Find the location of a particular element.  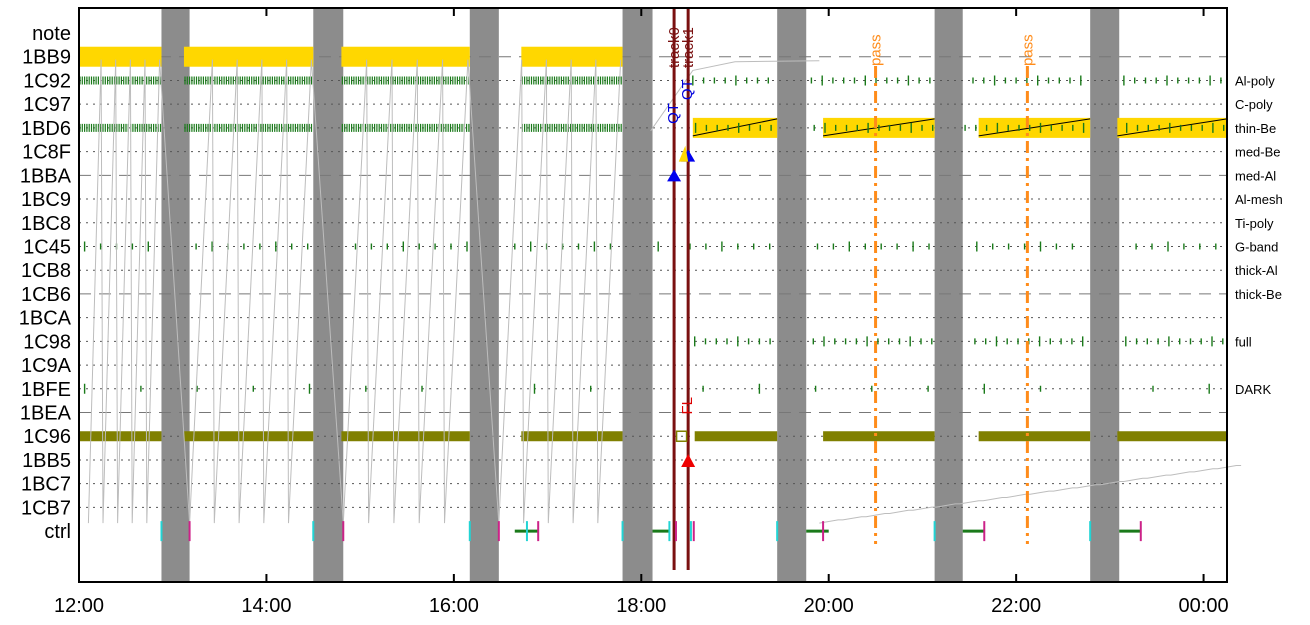

row-label-1BC9: 1BC9 is located at coordinates (46, 200).